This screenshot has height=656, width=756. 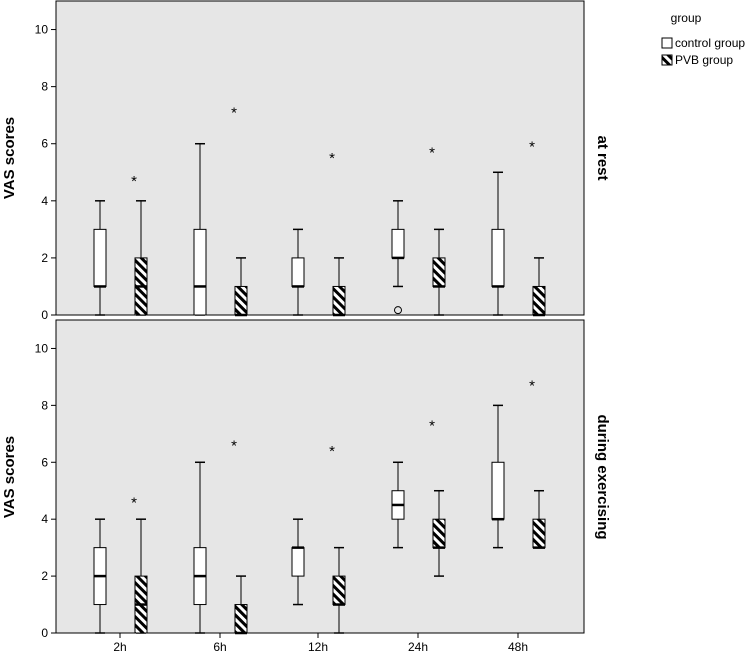 I want to click on x-axis: 2h 6h 12h 24h 48h, so click(x=320, y=643).